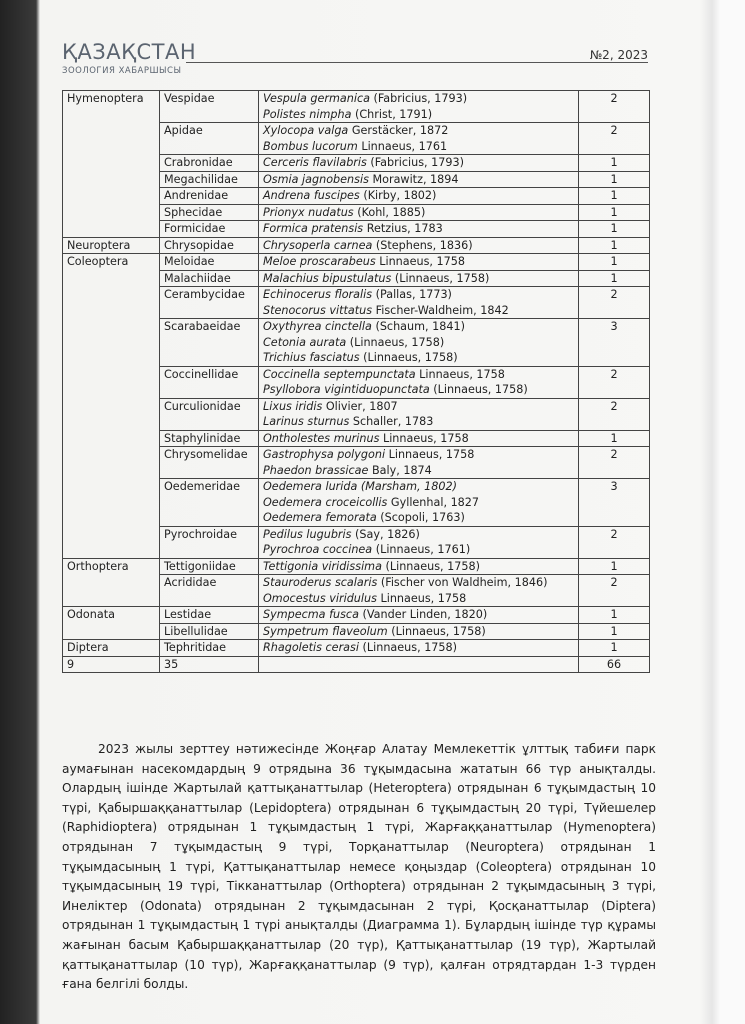 The height and width of the screenshot is (1024, 745). I want to click on species-author: Fischer-Waldheim, 1842, so click(442, 310).